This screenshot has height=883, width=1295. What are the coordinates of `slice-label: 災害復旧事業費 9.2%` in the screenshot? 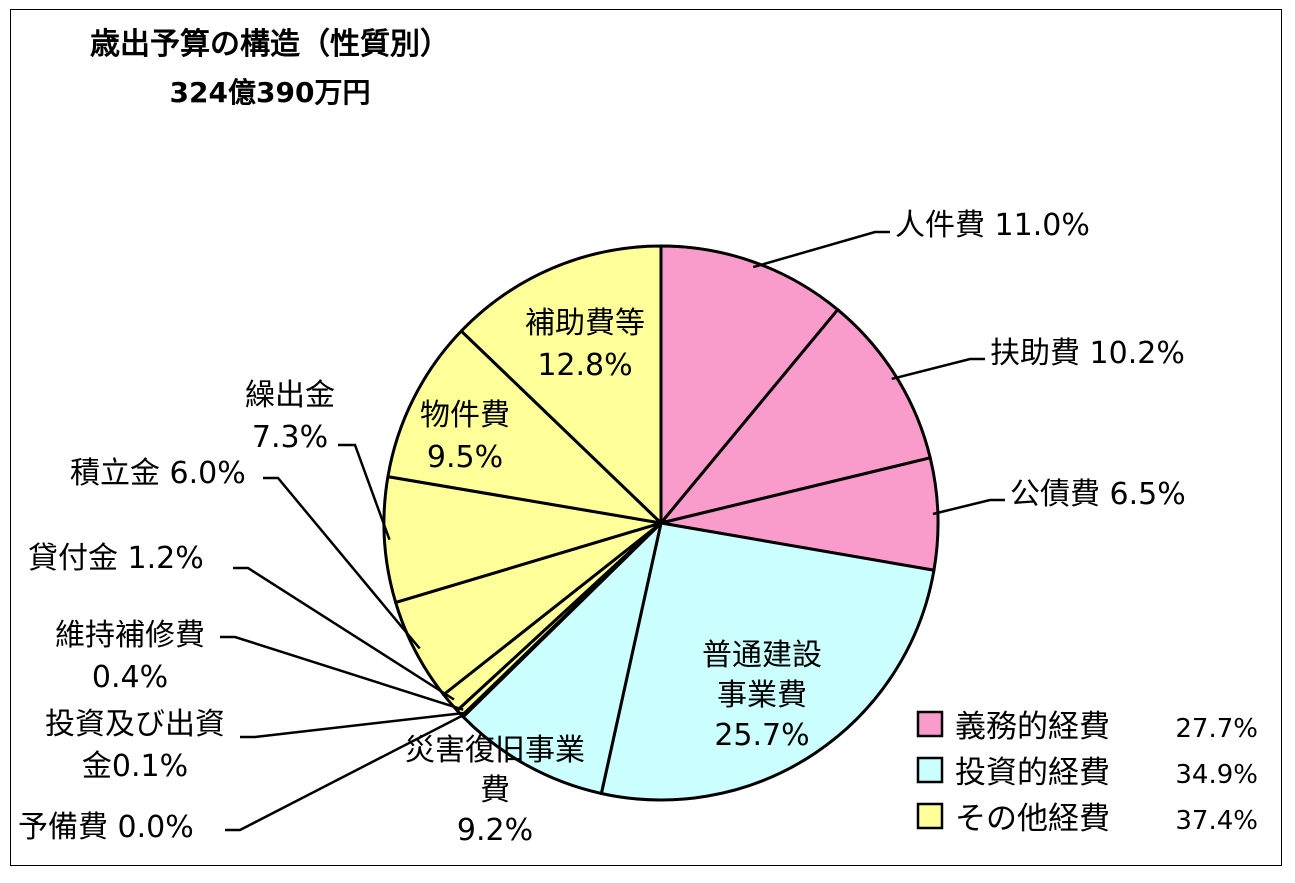 It's located at (495, 790).